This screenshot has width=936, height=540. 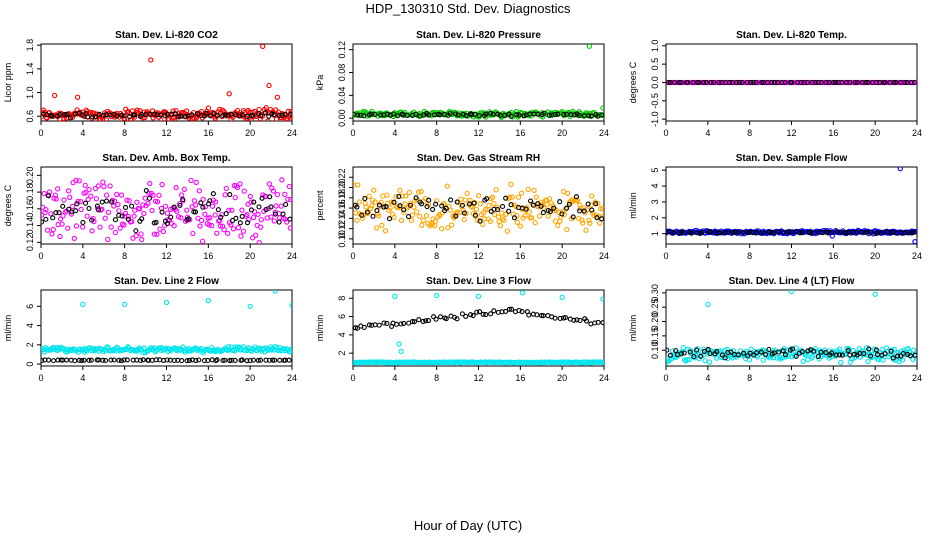 What do you see at coordinates (30, 176) in the screenshot?
I see `y-tick-label: 0.20` at bounding box center [30, 176].